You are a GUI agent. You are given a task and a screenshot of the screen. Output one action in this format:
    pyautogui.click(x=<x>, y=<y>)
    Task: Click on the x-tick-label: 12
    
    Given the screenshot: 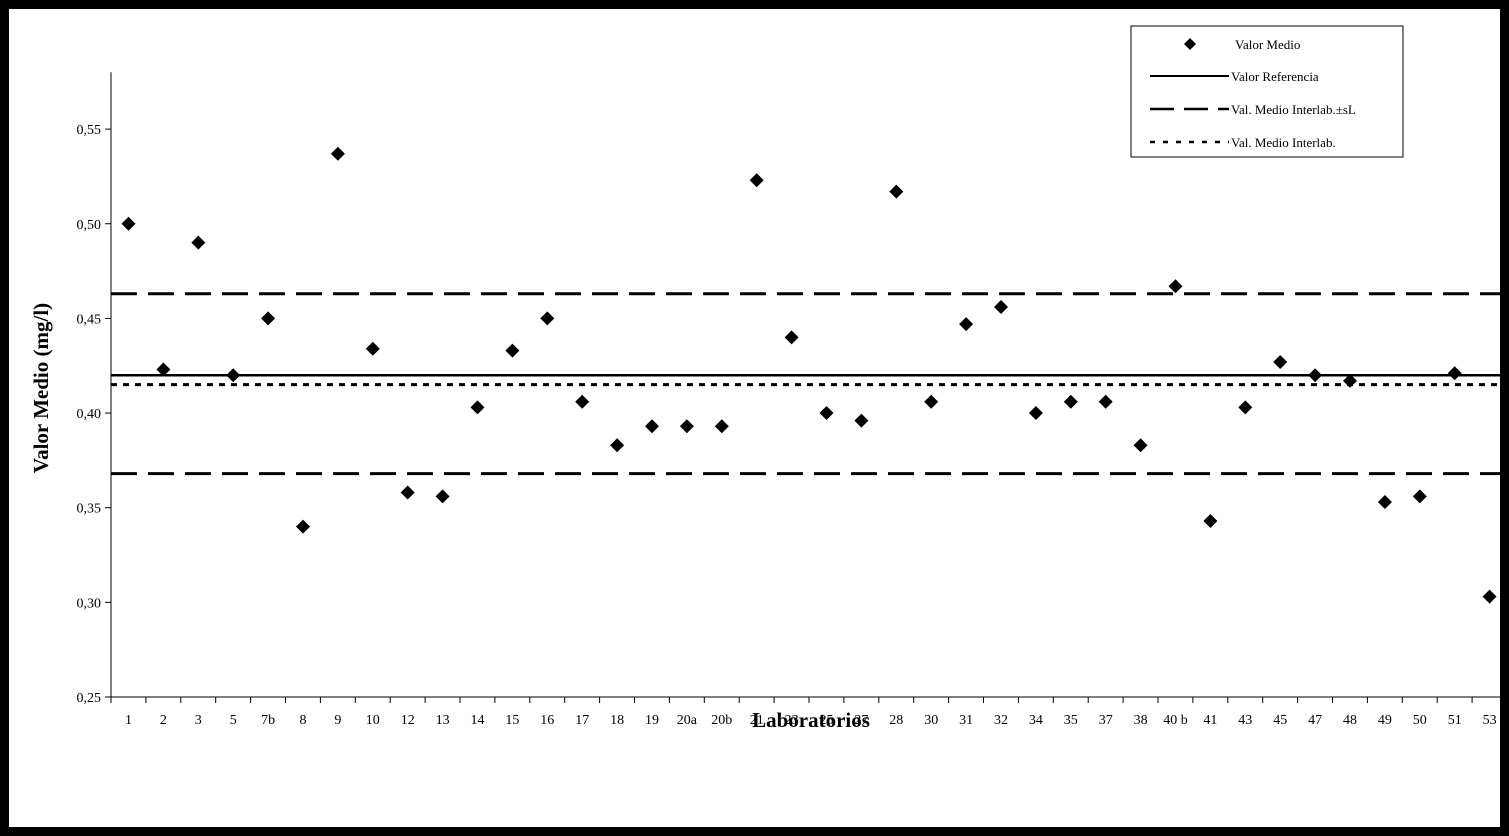 What is the action you would take?
    pyautogui.click(x=408, y=720)
    